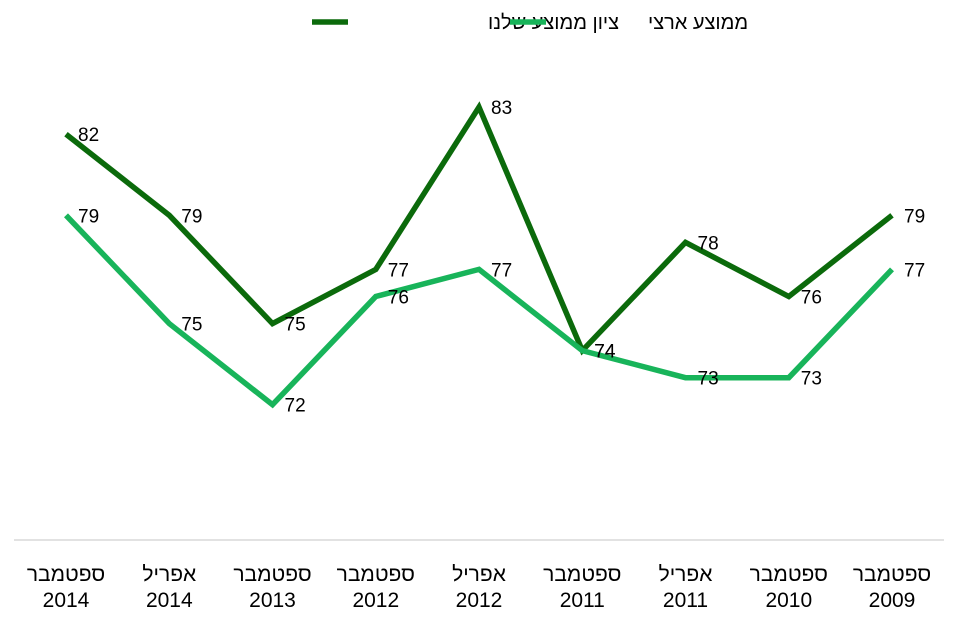 This screenshot has width=960, height=621. I want to click on legend: ציון ממוצע שלנו ממוצע ארצי, so click(530, 23).